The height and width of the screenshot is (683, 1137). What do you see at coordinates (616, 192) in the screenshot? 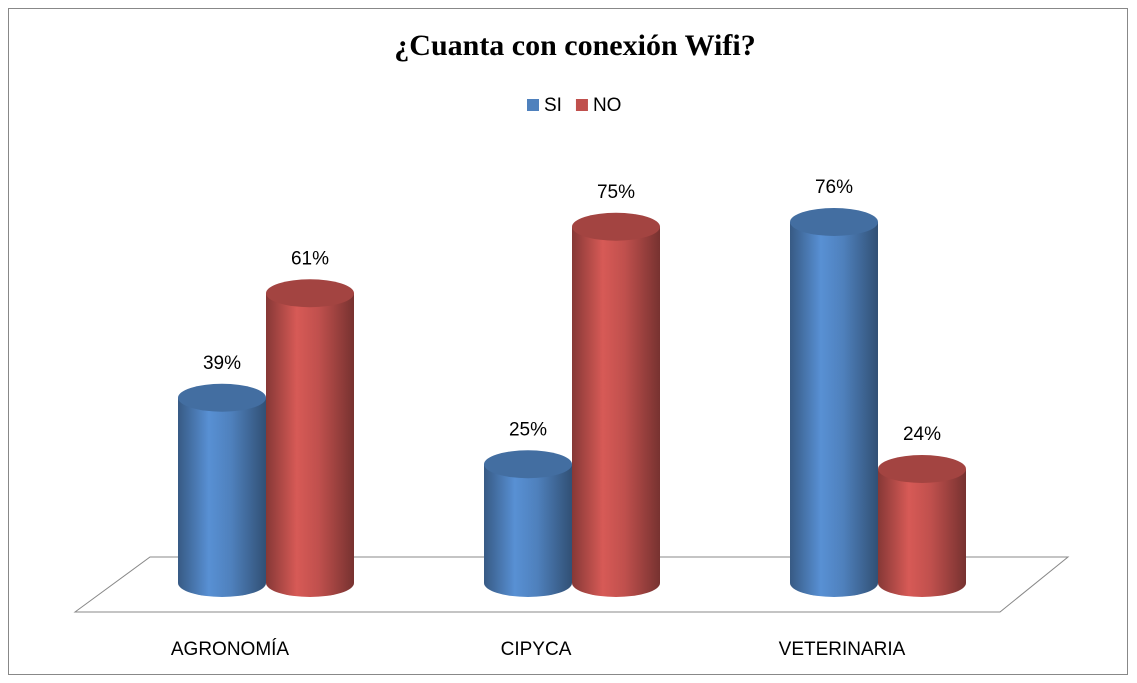
I see `data-label: 75%` at bounding box center [616, 192].